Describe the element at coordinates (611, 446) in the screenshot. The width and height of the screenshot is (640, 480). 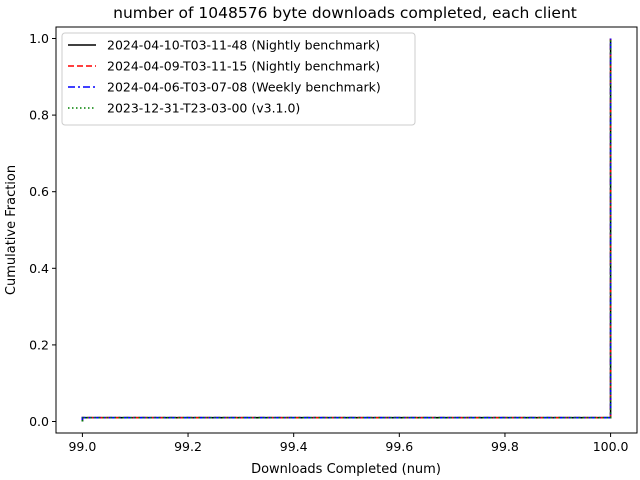
I see `x-tick-label: 100.0` at that location.